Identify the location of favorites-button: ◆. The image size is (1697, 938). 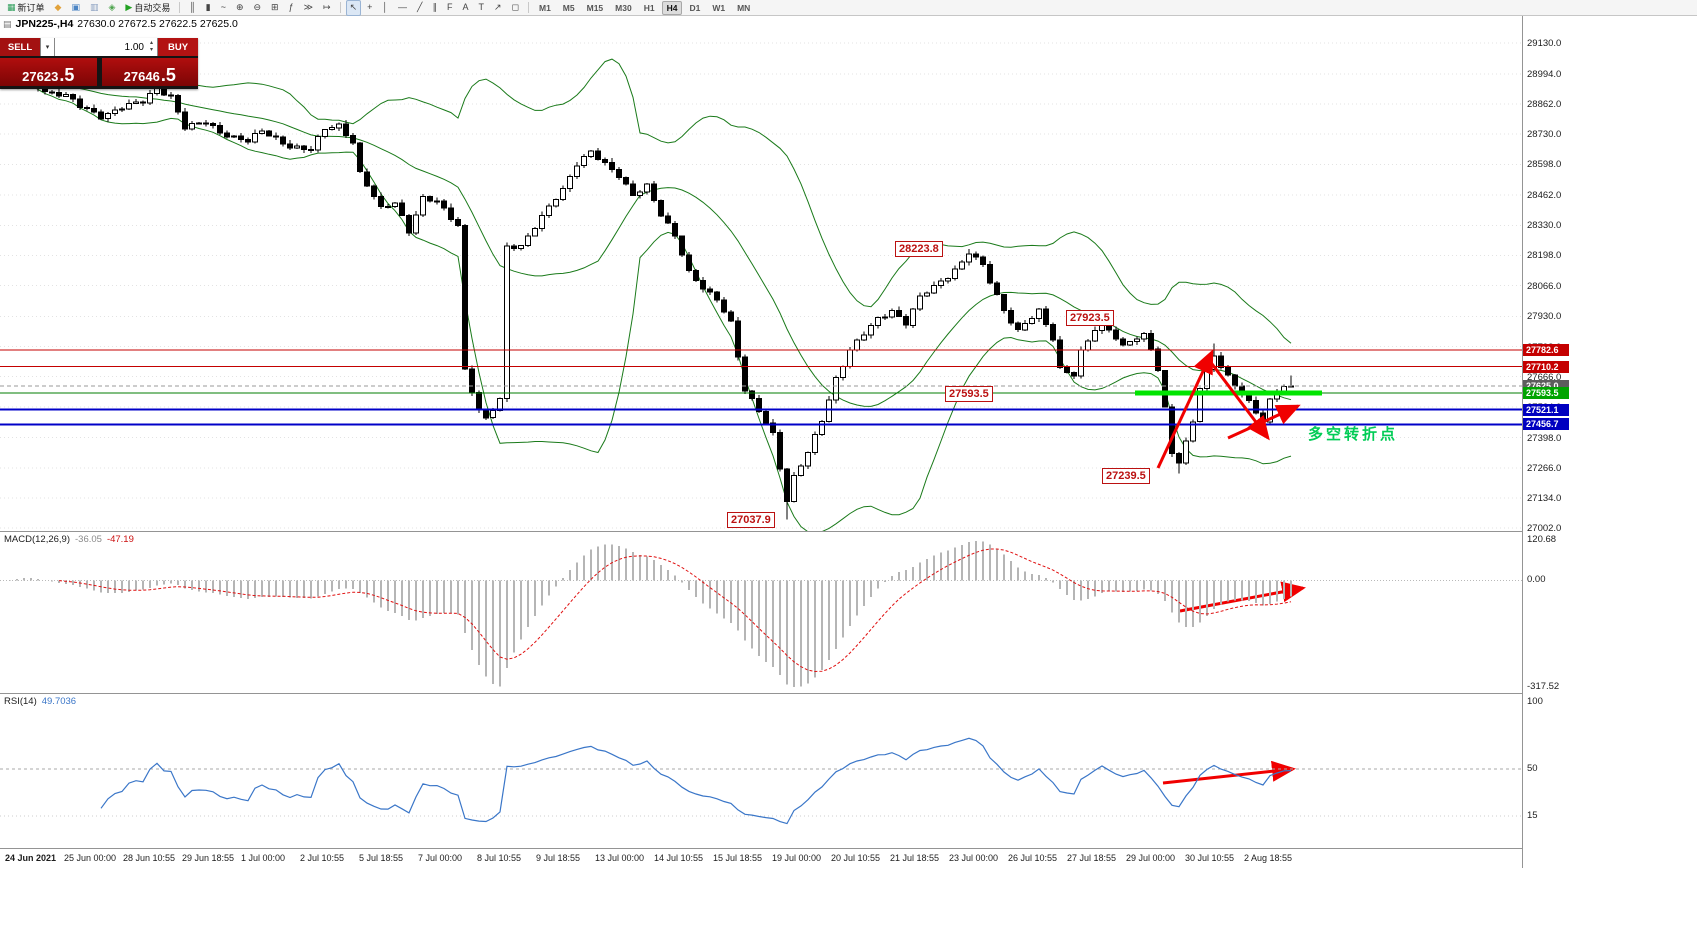
(58, 8).